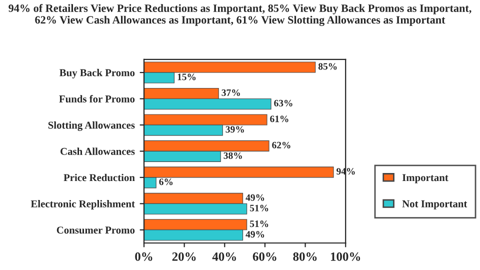 This screenshot has height=270, width=480. I want to click on data-label: 38%, so click(233, 155).